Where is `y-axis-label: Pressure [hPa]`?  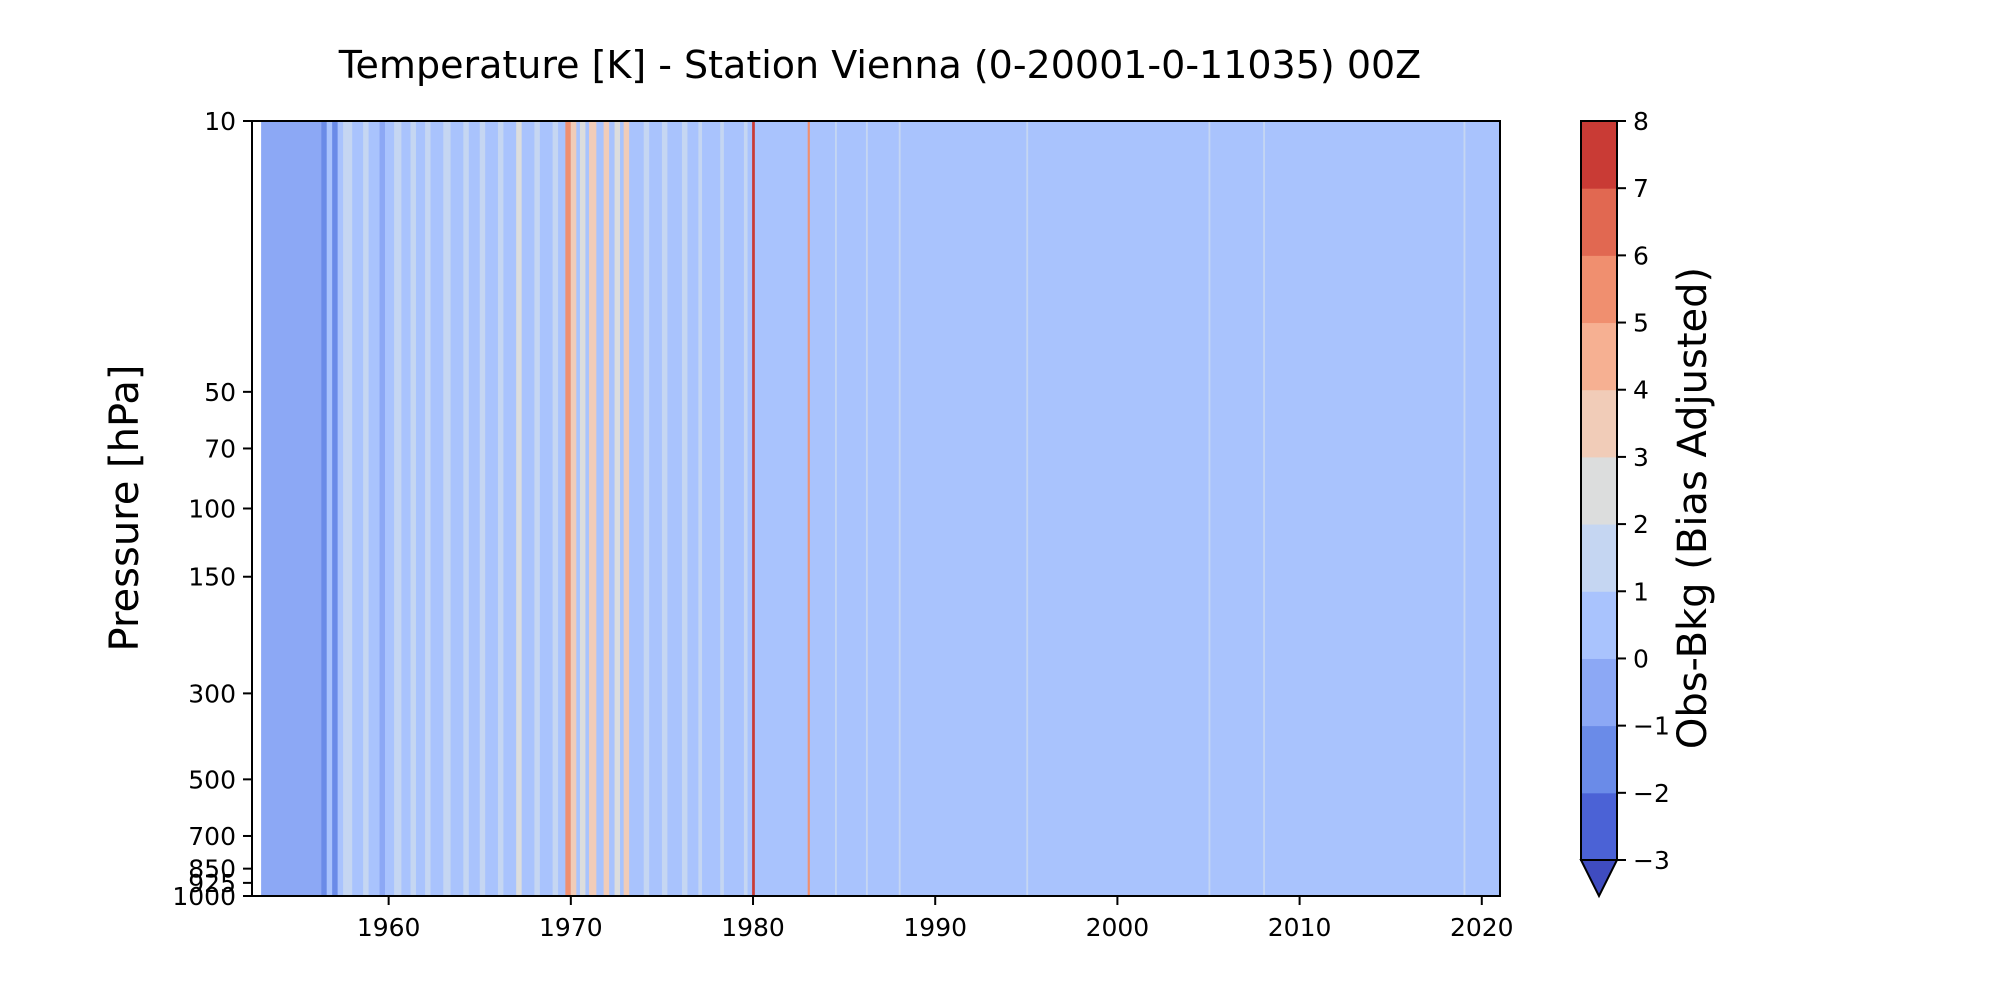 y-axis-label: Pressure [hPa] is located at coordinates (125, 508).